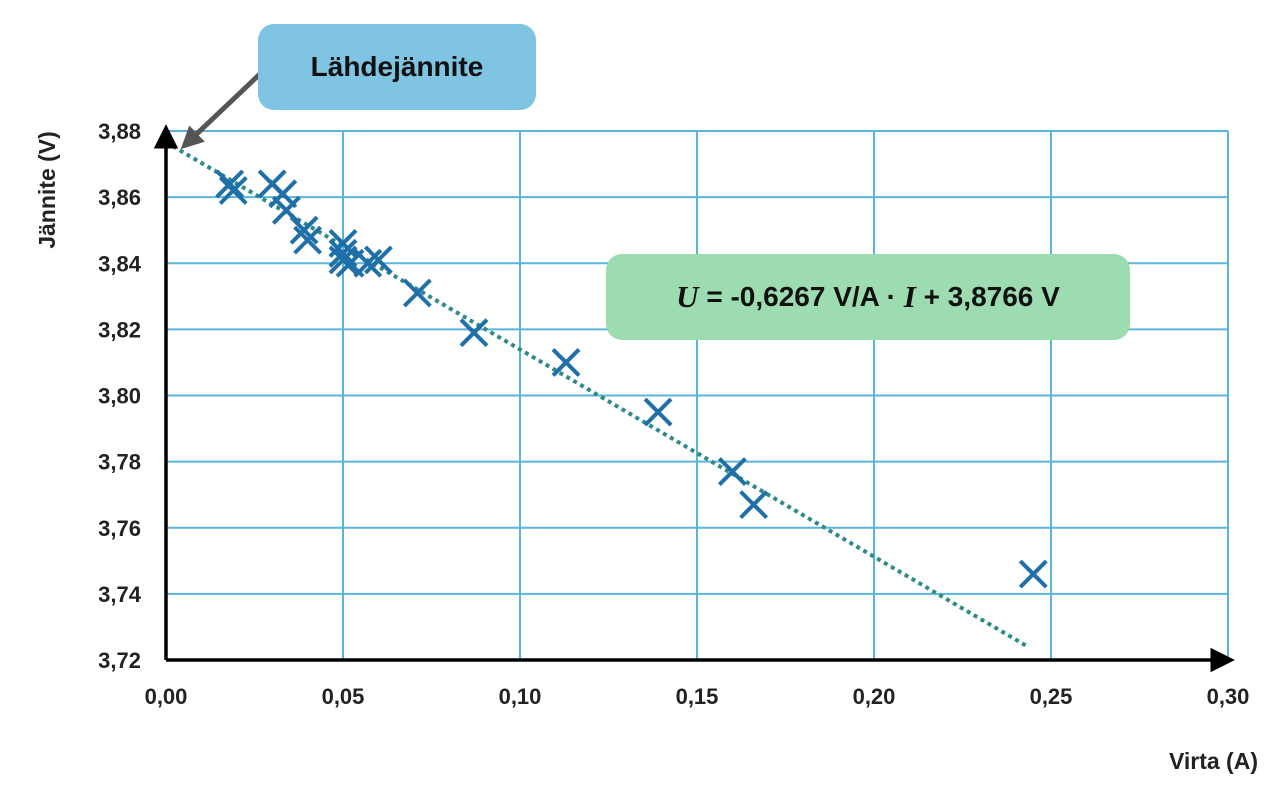  Describe the element at coordinates (119, 396) in the screenshot. I see `y-tick-label: 3,80` at that location.